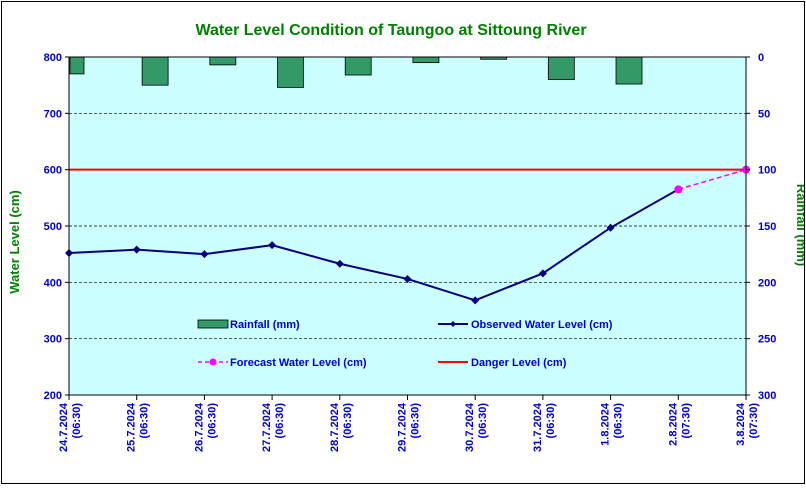  What do you see at coordinates (678, 189) in the screenshot?
I see `forecast-point` at bounding box center [678, 189].